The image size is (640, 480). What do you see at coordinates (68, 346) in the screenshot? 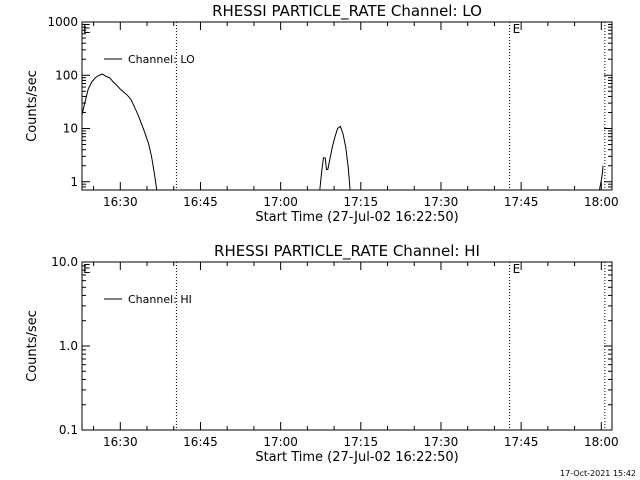
I see `y-tick-label: 1.0` at bounding box center [68, 346].